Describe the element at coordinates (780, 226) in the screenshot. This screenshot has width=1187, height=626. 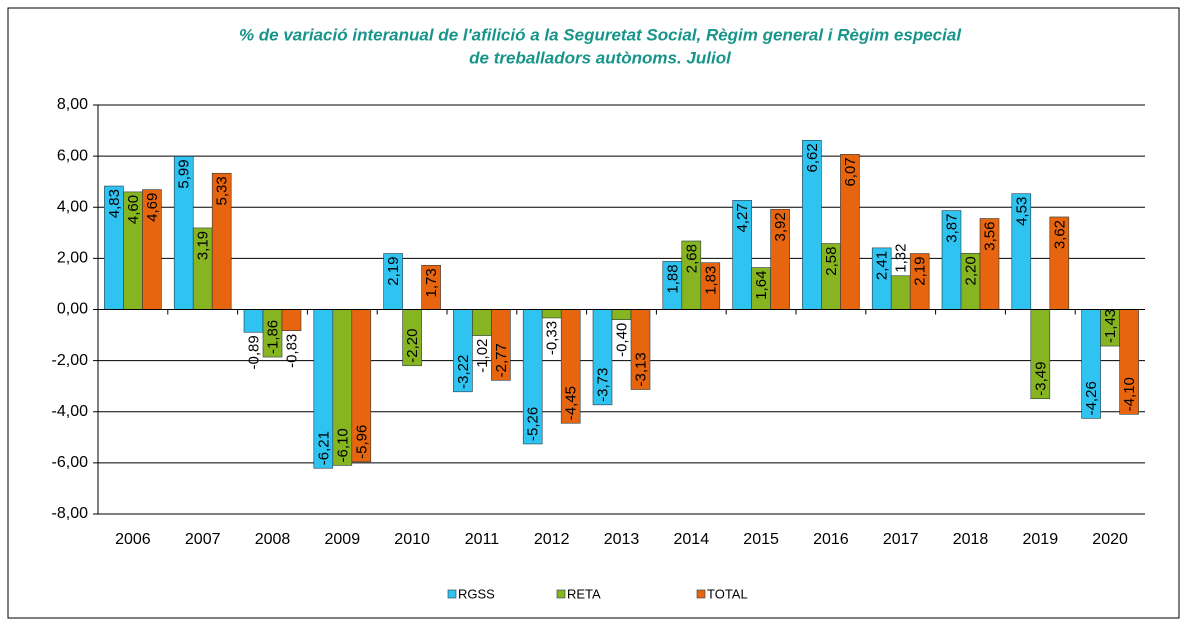
I see `value-label: 3,92` at that location.